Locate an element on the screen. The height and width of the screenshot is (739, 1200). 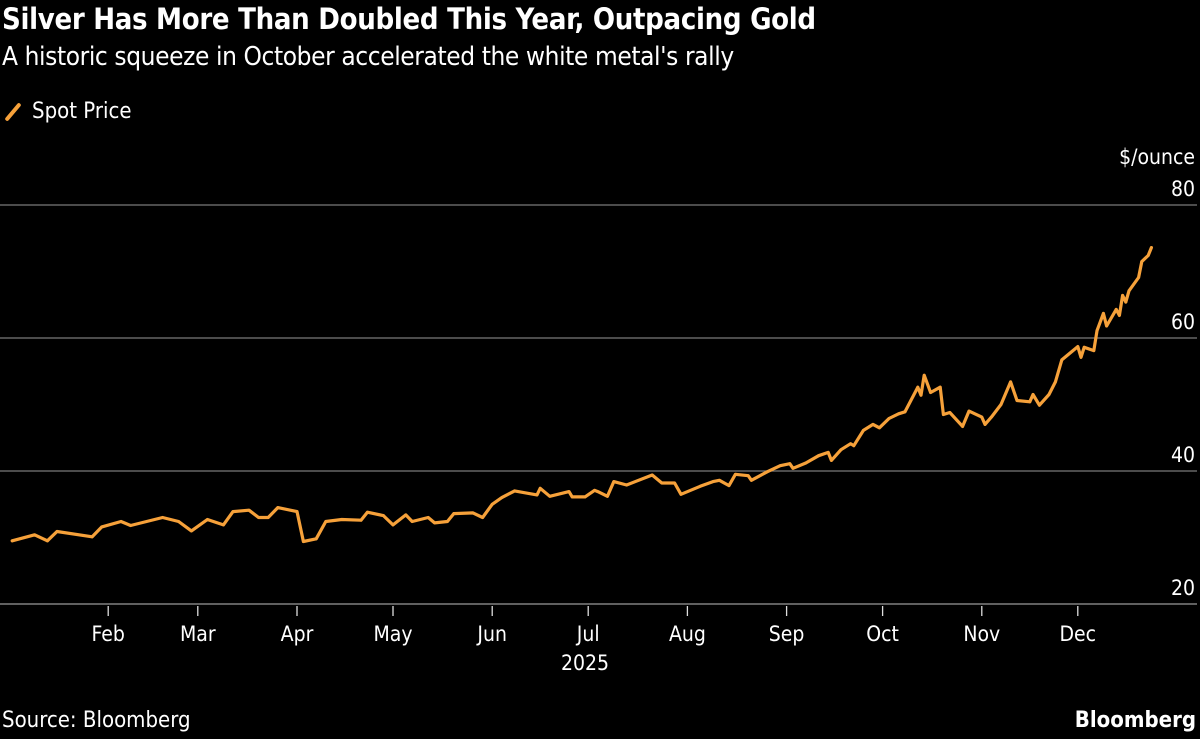
y-tick-label: 20 is located at coordinates (1183, 588).